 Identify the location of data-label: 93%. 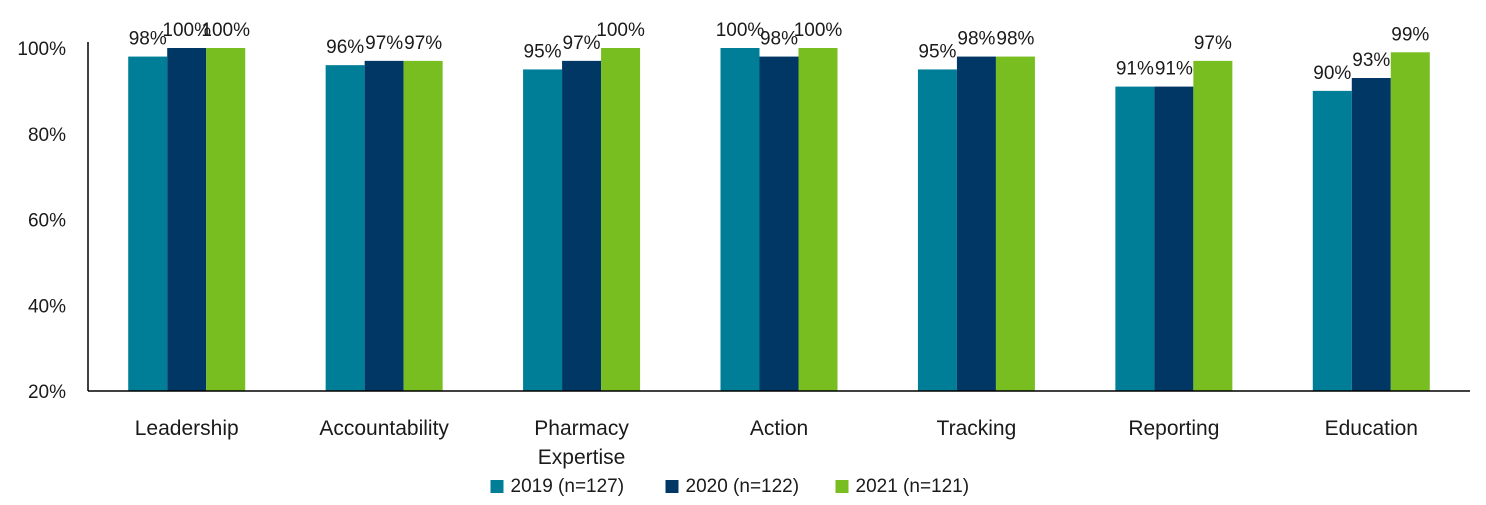
(1371, 60).